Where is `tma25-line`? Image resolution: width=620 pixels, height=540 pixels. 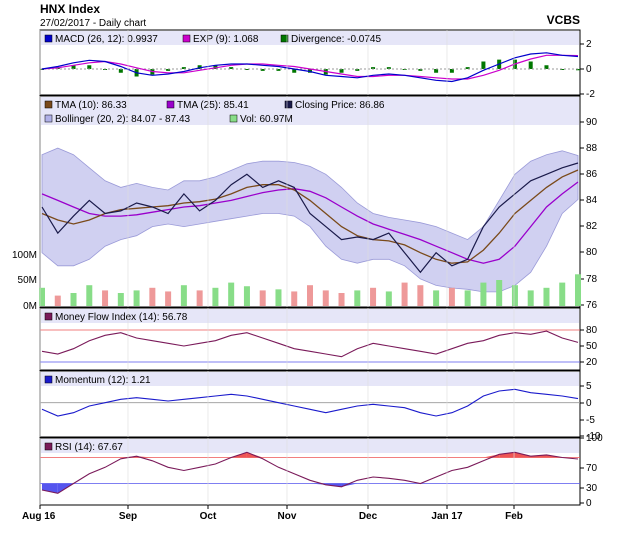 tma25-line is located at coordinates (310, 222).